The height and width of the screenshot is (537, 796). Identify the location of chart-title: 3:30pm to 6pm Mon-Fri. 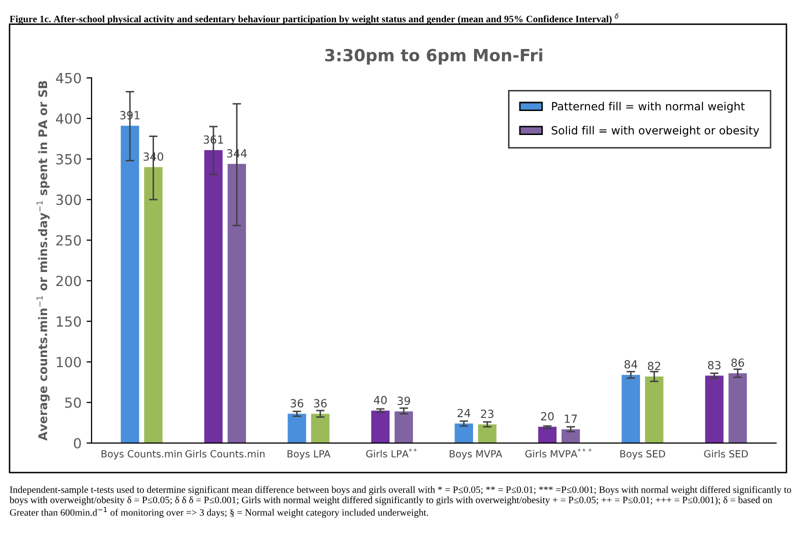
(433, 56).